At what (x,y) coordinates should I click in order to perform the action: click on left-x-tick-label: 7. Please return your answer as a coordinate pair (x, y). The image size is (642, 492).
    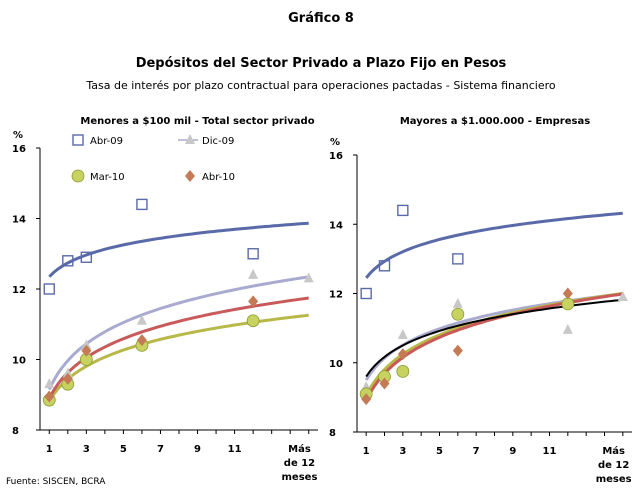
    Looking at the image, I should click on (160, 449).